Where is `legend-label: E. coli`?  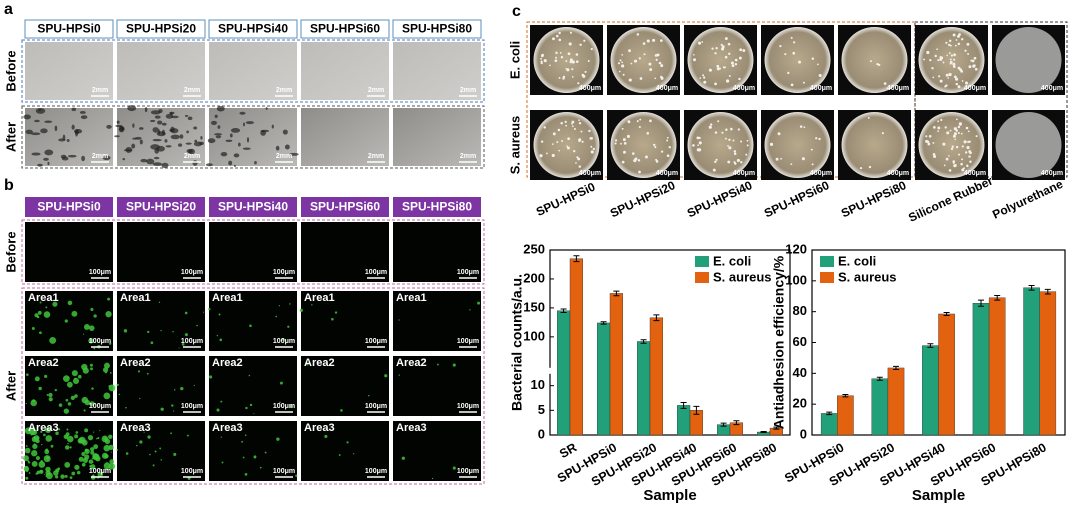 legend-label: E. coli is located at coordinates (732, 260).